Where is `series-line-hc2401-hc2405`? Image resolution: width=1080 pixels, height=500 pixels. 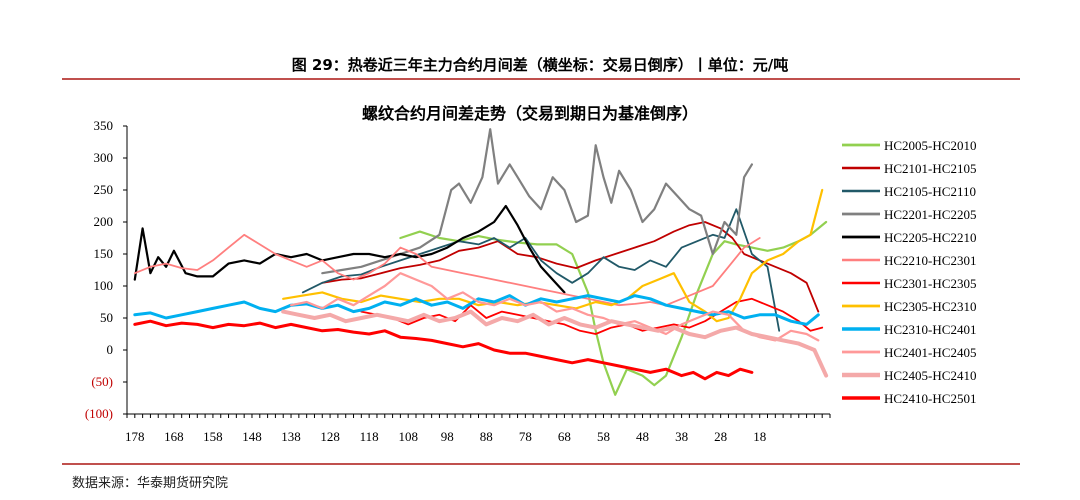 series-line-hc2401-hc2405 is located at coordinates (554, 307).